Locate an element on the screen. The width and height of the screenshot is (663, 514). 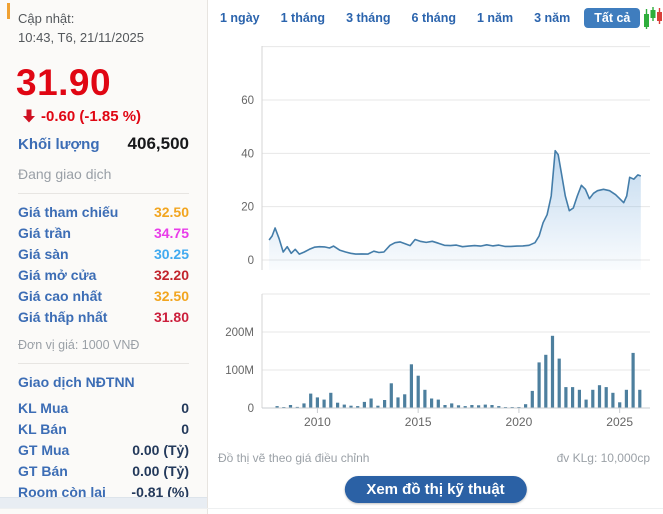
foreign-label: Room còn lại is located at coordinates (62, 492).